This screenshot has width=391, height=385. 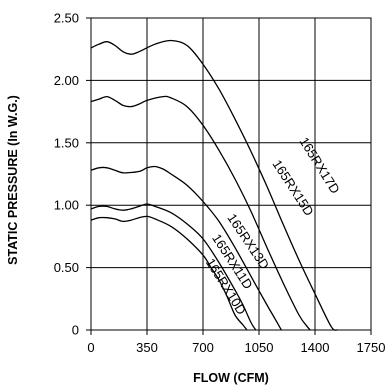 I want to click on x-tick-label: 350, so click(x=147, y=347).